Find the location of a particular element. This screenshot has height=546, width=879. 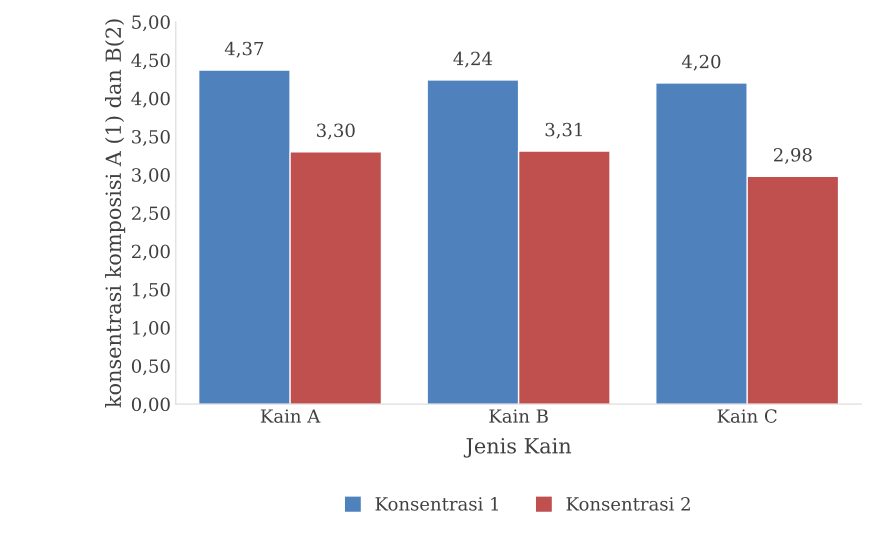

legend-label: Konsentrasi 2 is located at coordinates (628, 504).